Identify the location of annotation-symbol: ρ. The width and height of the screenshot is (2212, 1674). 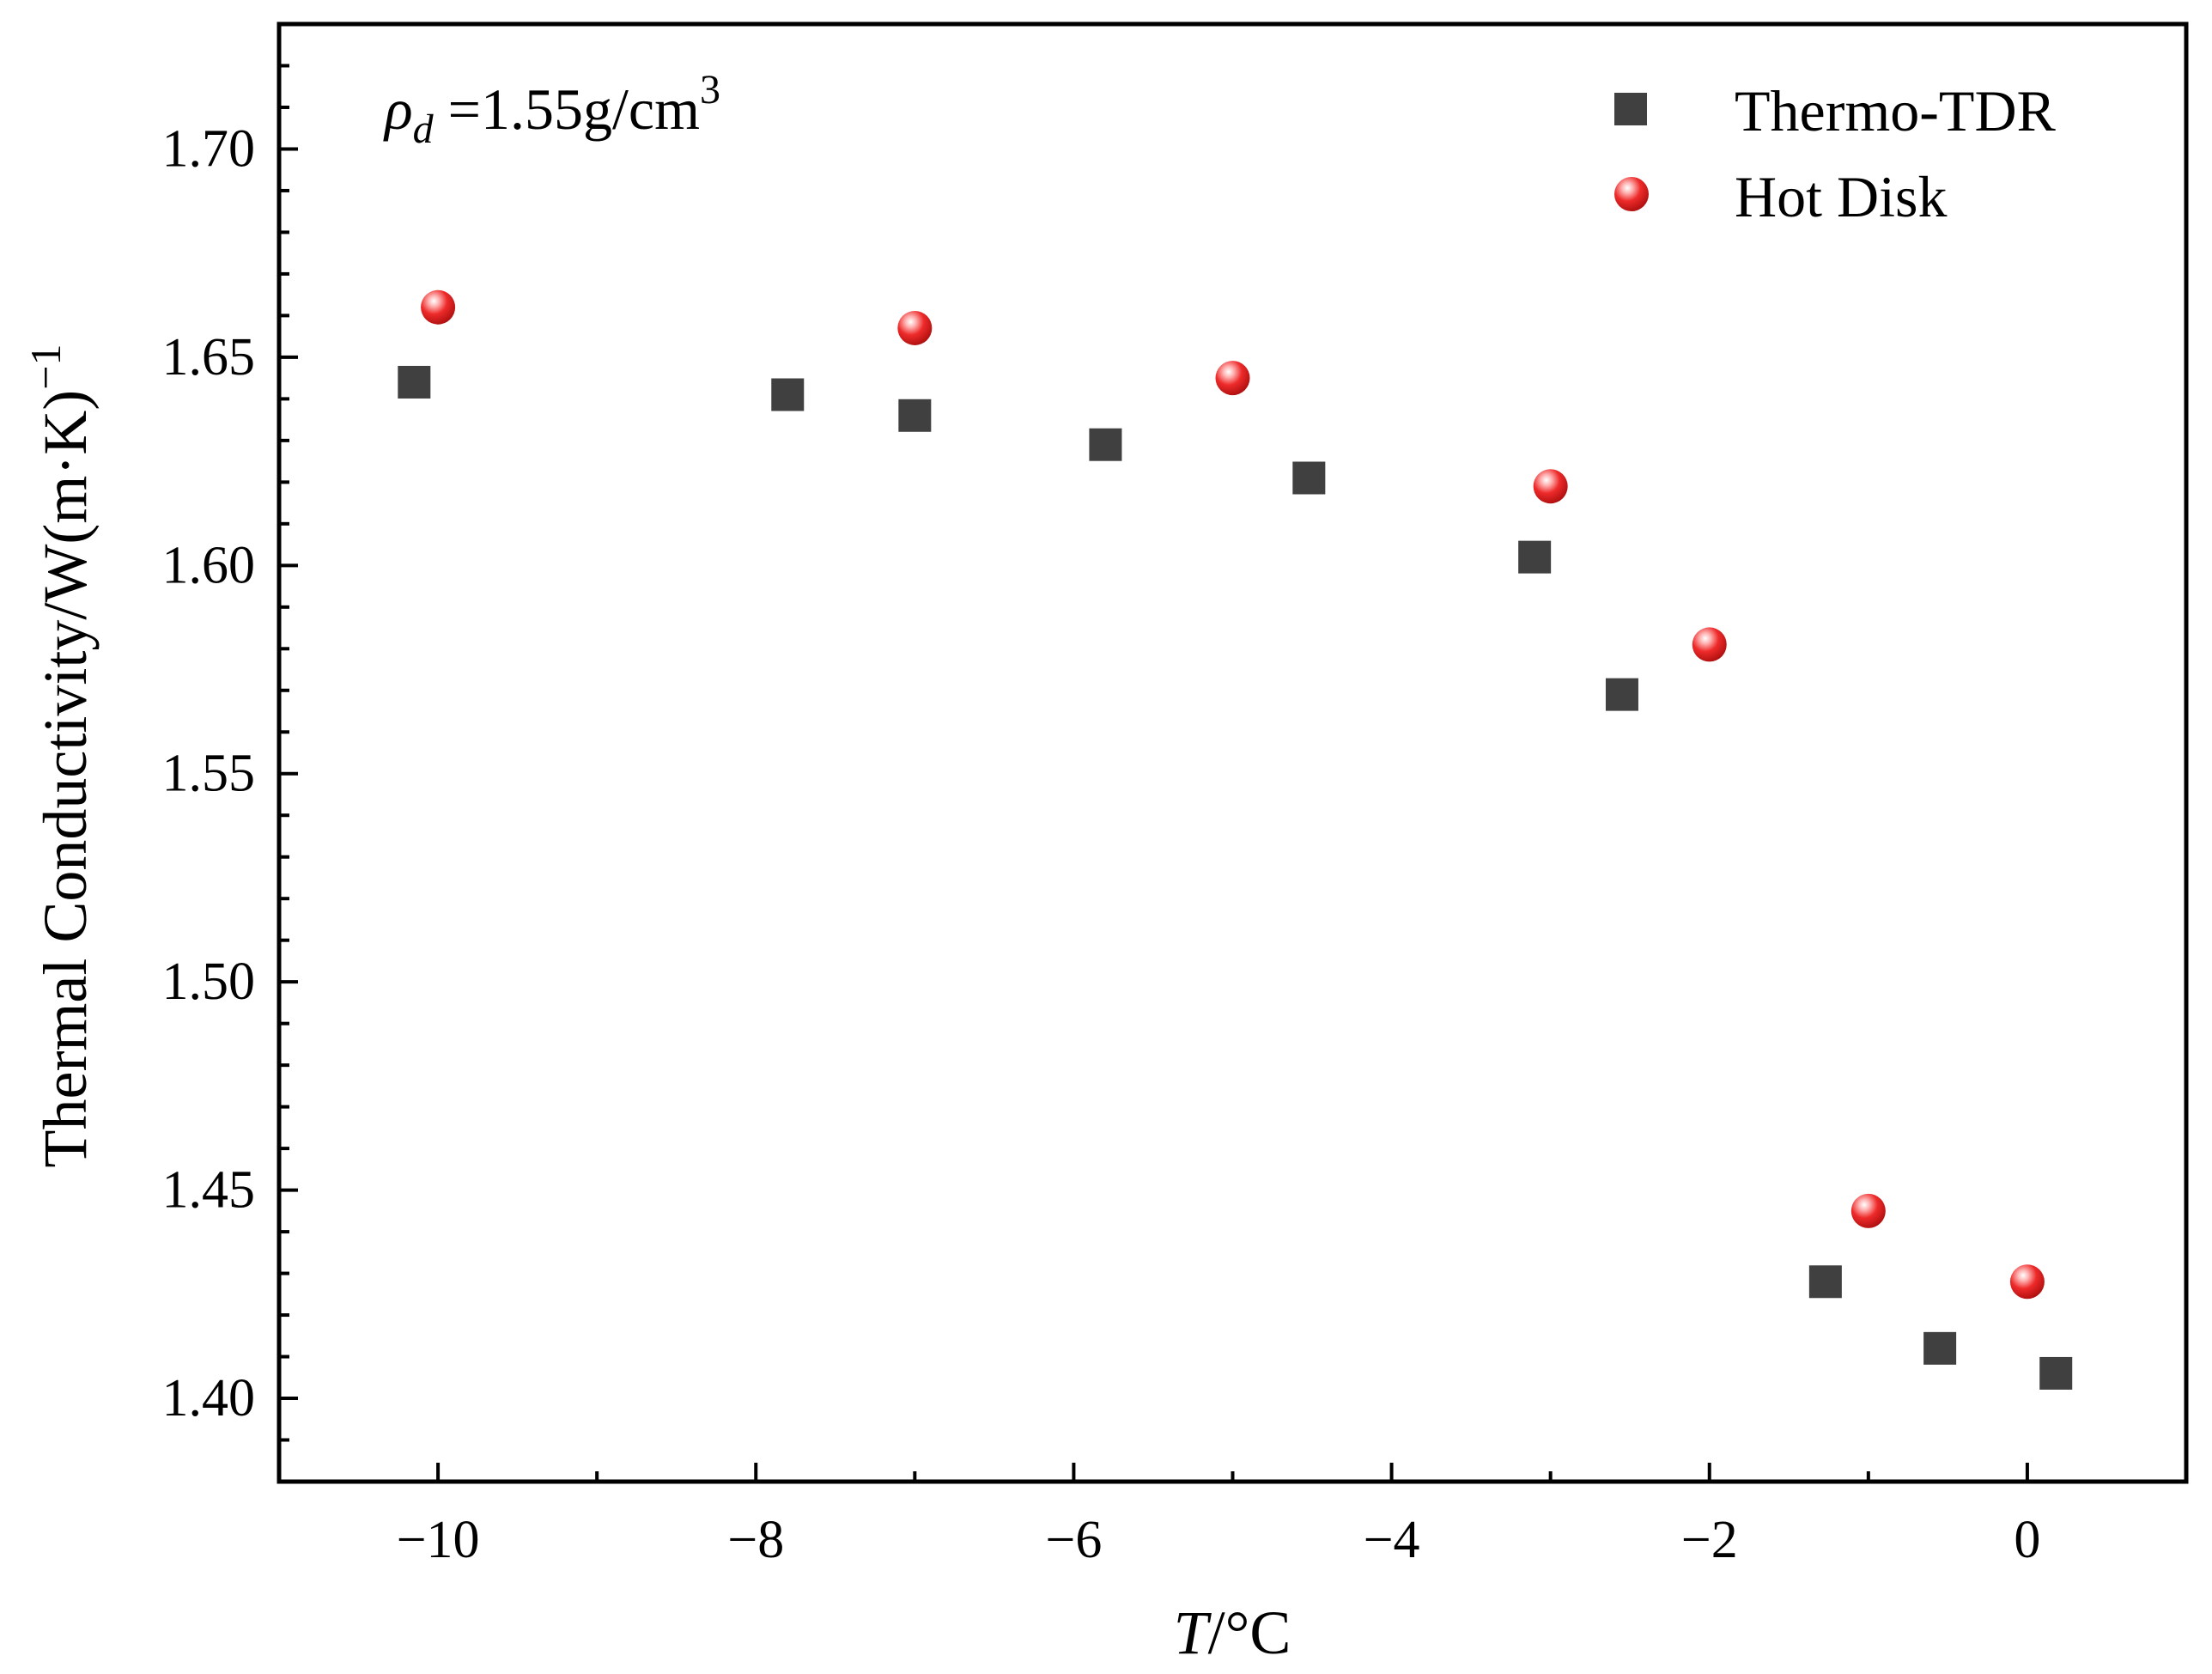
(398, 109).